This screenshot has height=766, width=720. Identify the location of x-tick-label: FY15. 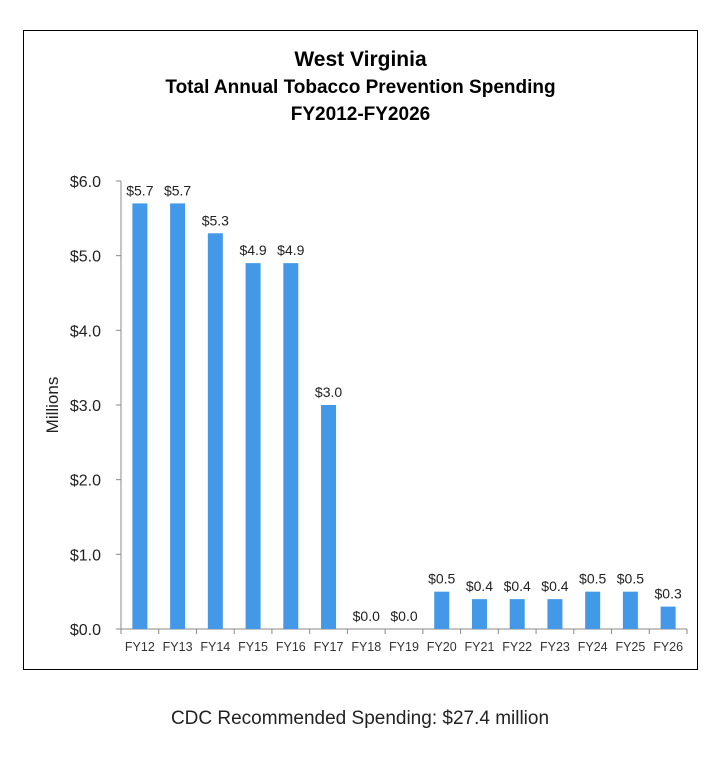
(253, 647).